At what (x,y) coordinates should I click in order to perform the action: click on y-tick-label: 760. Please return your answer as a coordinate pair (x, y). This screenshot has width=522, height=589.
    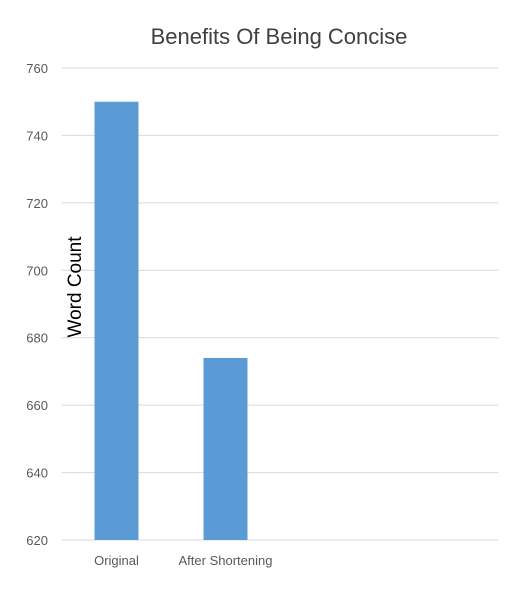
    Looking at the image, I should click on (37, 68).